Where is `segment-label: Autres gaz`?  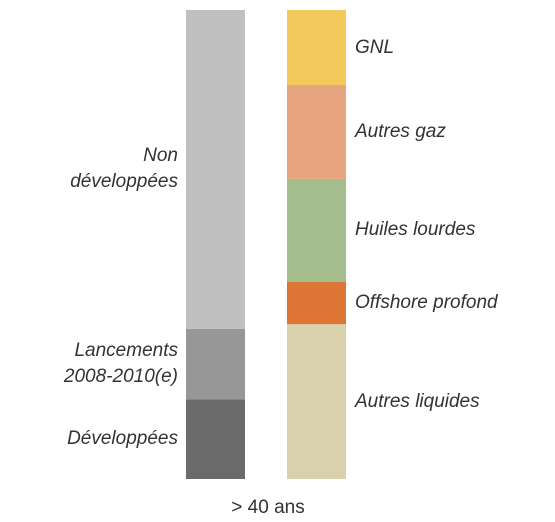
segment-label: Autres gaz is located at coordinates (400, 131).